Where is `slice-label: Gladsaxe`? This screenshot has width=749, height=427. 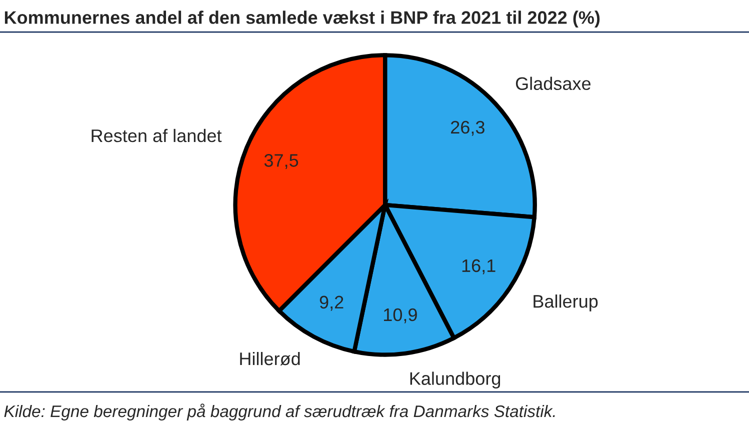 slice-label: Gladsaxe is located at coordinates (553, 83).